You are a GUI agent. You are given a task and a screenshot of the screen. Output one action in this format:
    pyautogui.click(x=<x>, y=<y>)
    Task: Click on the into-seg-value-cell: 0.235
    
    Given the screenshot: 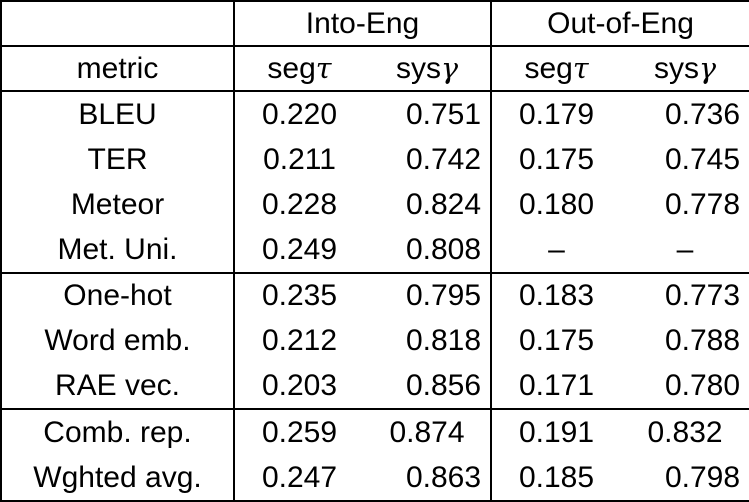 What is the action you would take?
    pyautogui.click(x=298, y=295)
    